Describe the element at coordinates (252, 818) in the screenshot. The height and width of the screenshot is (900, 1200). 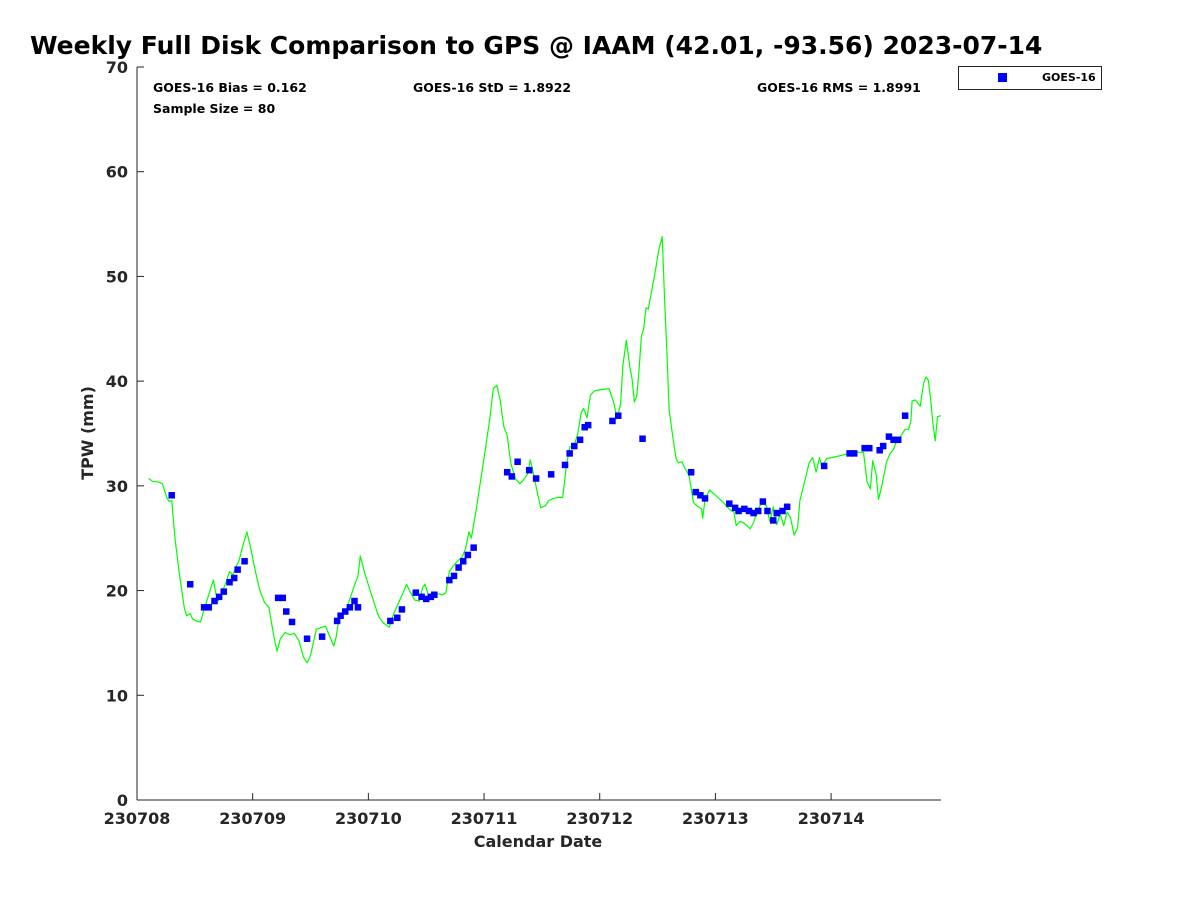
I see `x-tick-label: 230709` at that location.